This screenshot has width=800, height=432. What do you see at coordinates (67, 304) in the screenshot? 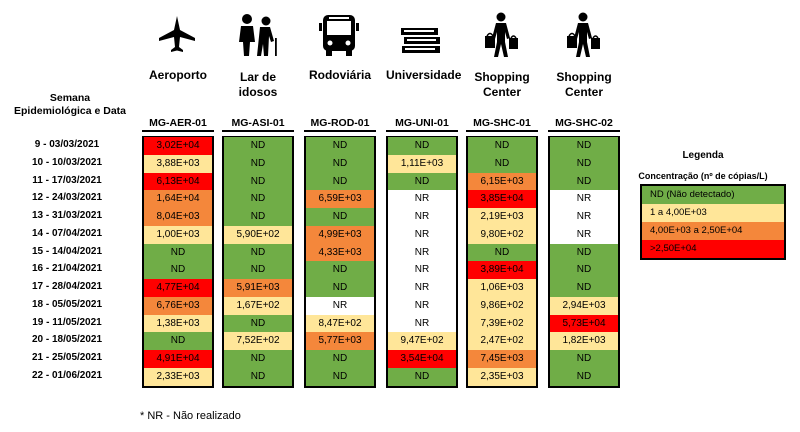
I see `week-label: 18 - 05/05/2021` at bounding box center [67, 304].